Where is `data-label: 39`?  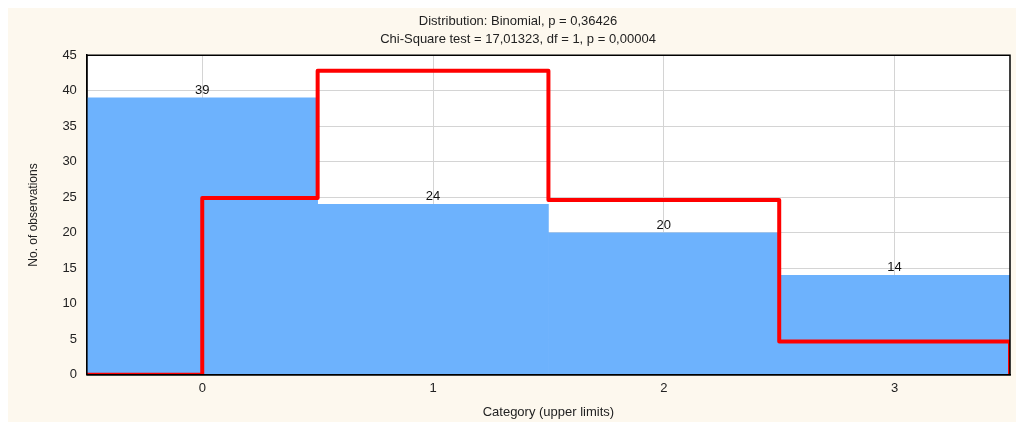
data-label: 39 is located at coordinates (202, 89).